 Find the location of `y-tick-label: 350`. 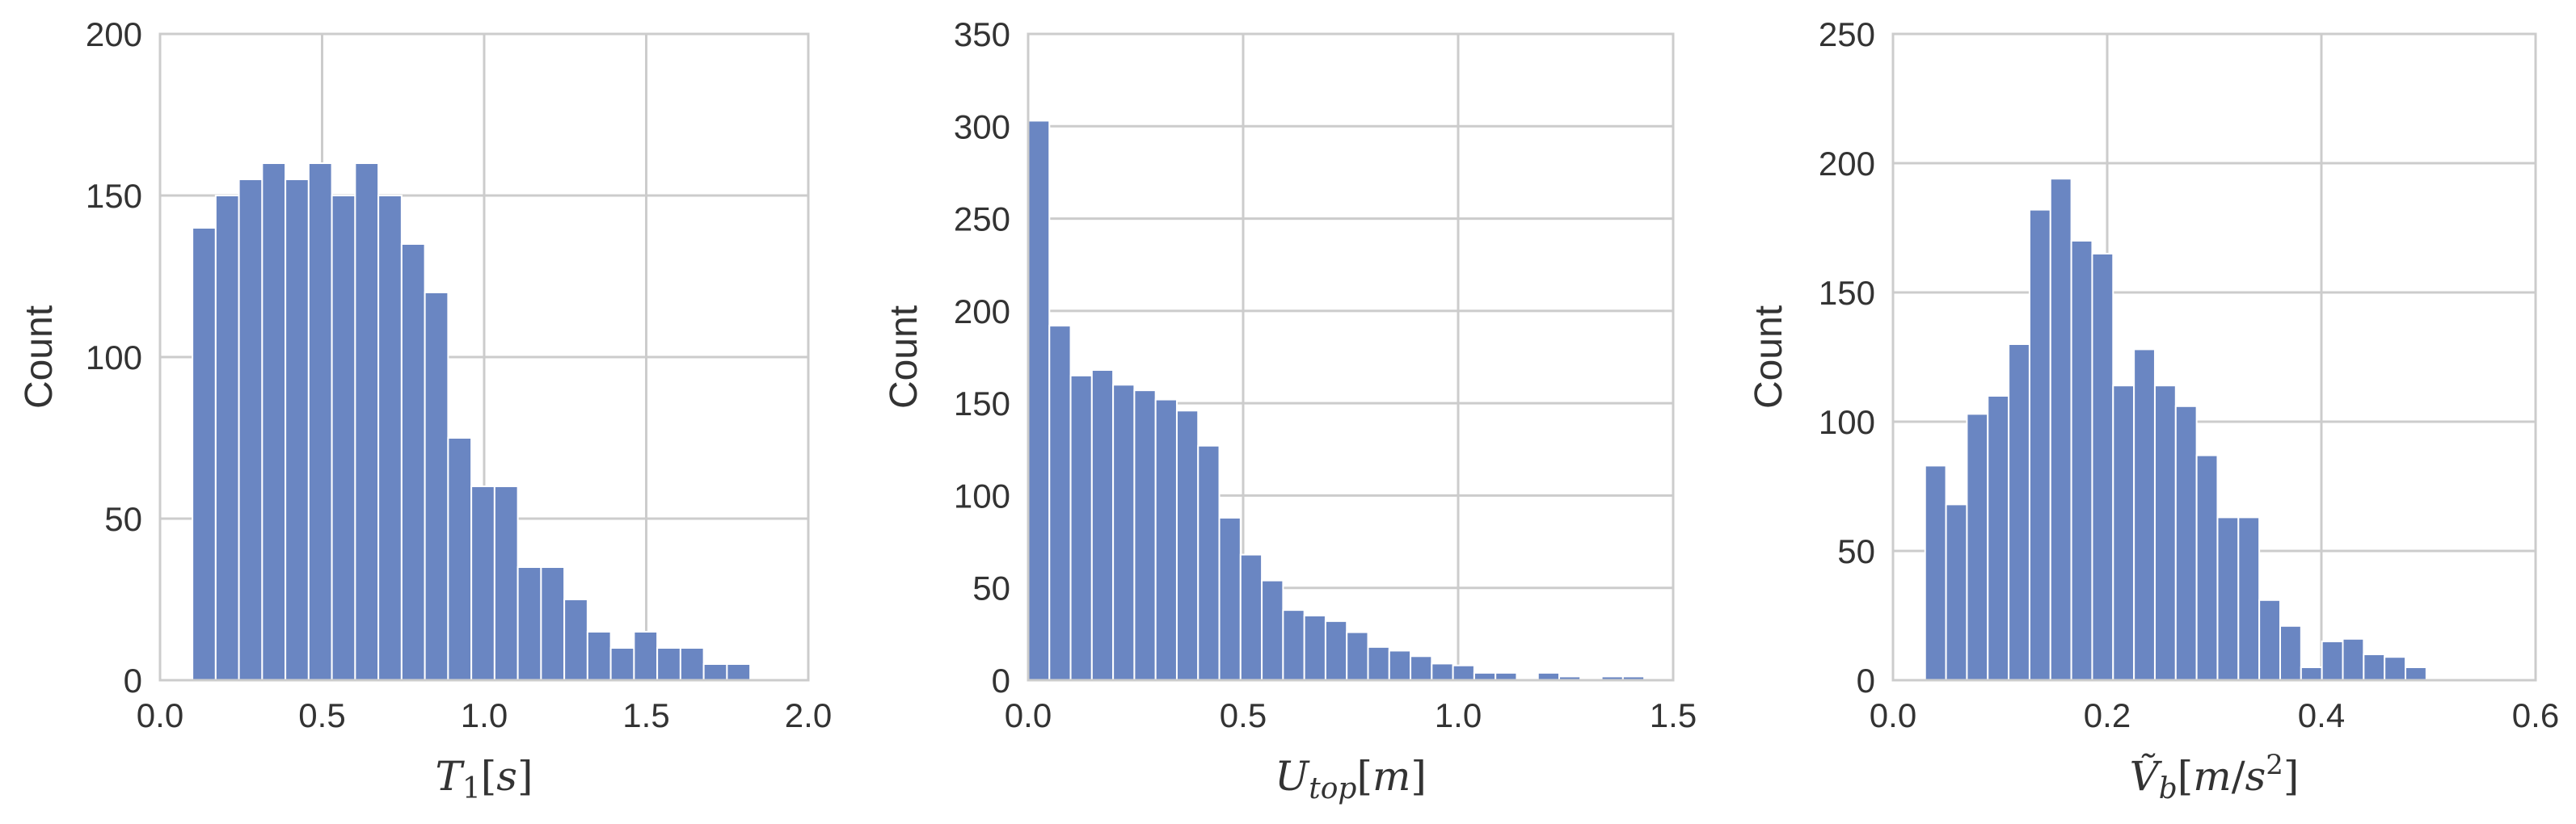

y-tick-label: 350 is located at coordinates (982, 34).